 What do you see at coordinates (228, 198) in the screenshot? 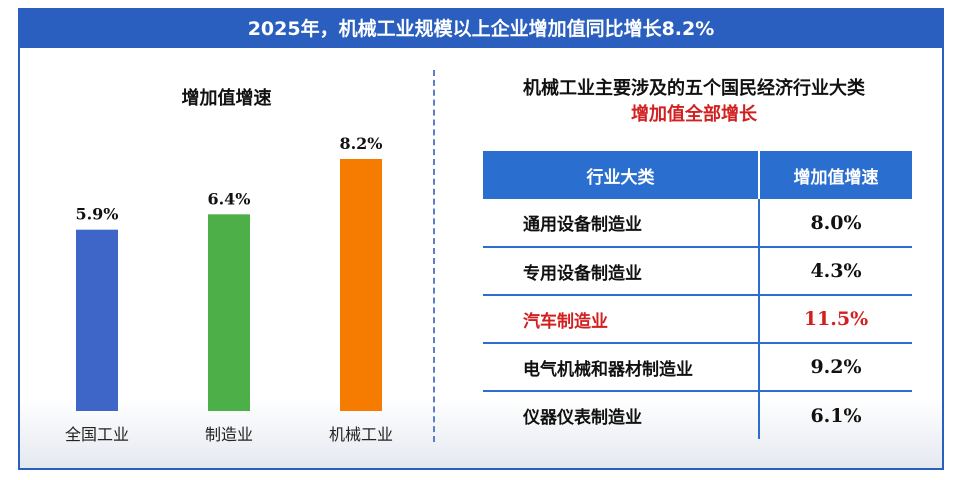
I see `bar-value-label: 6.4%` at bounding box center [228, 198].